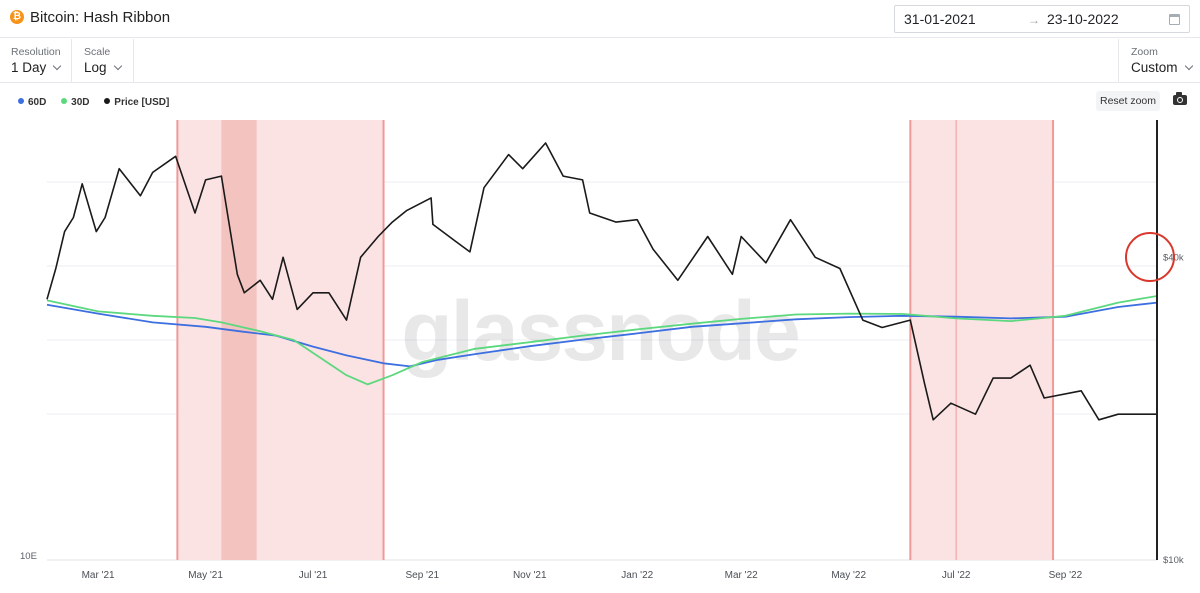 This screenshot has width=1200, height=593. What do you see at coordinates (1154, 67) in the screenshot?
I see `zoom-value: Custom` at bounding box center [1154, 67].